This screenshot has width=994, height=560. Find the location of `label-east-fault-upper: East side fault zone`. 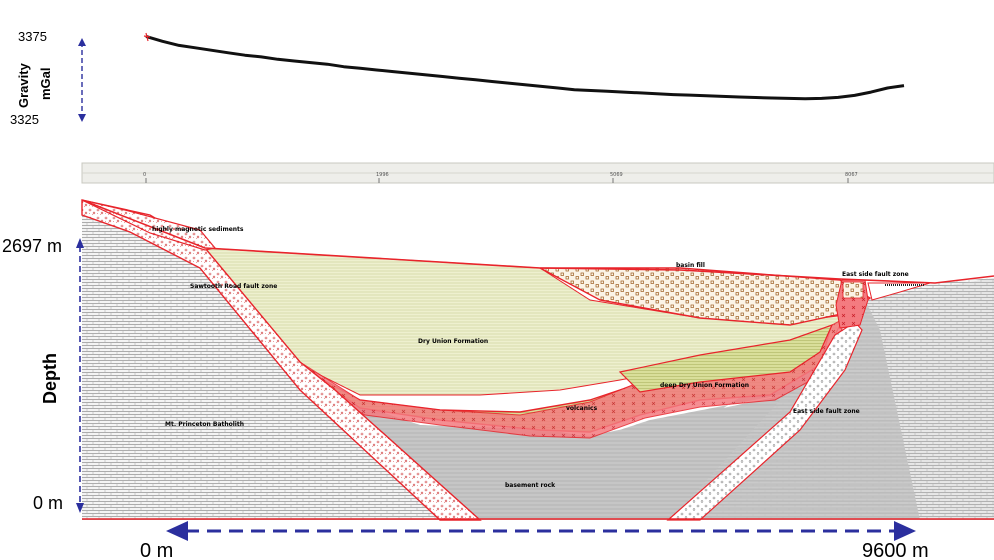

label-east-fault-upper: East side fault zone is located at coordinates (875, 274).